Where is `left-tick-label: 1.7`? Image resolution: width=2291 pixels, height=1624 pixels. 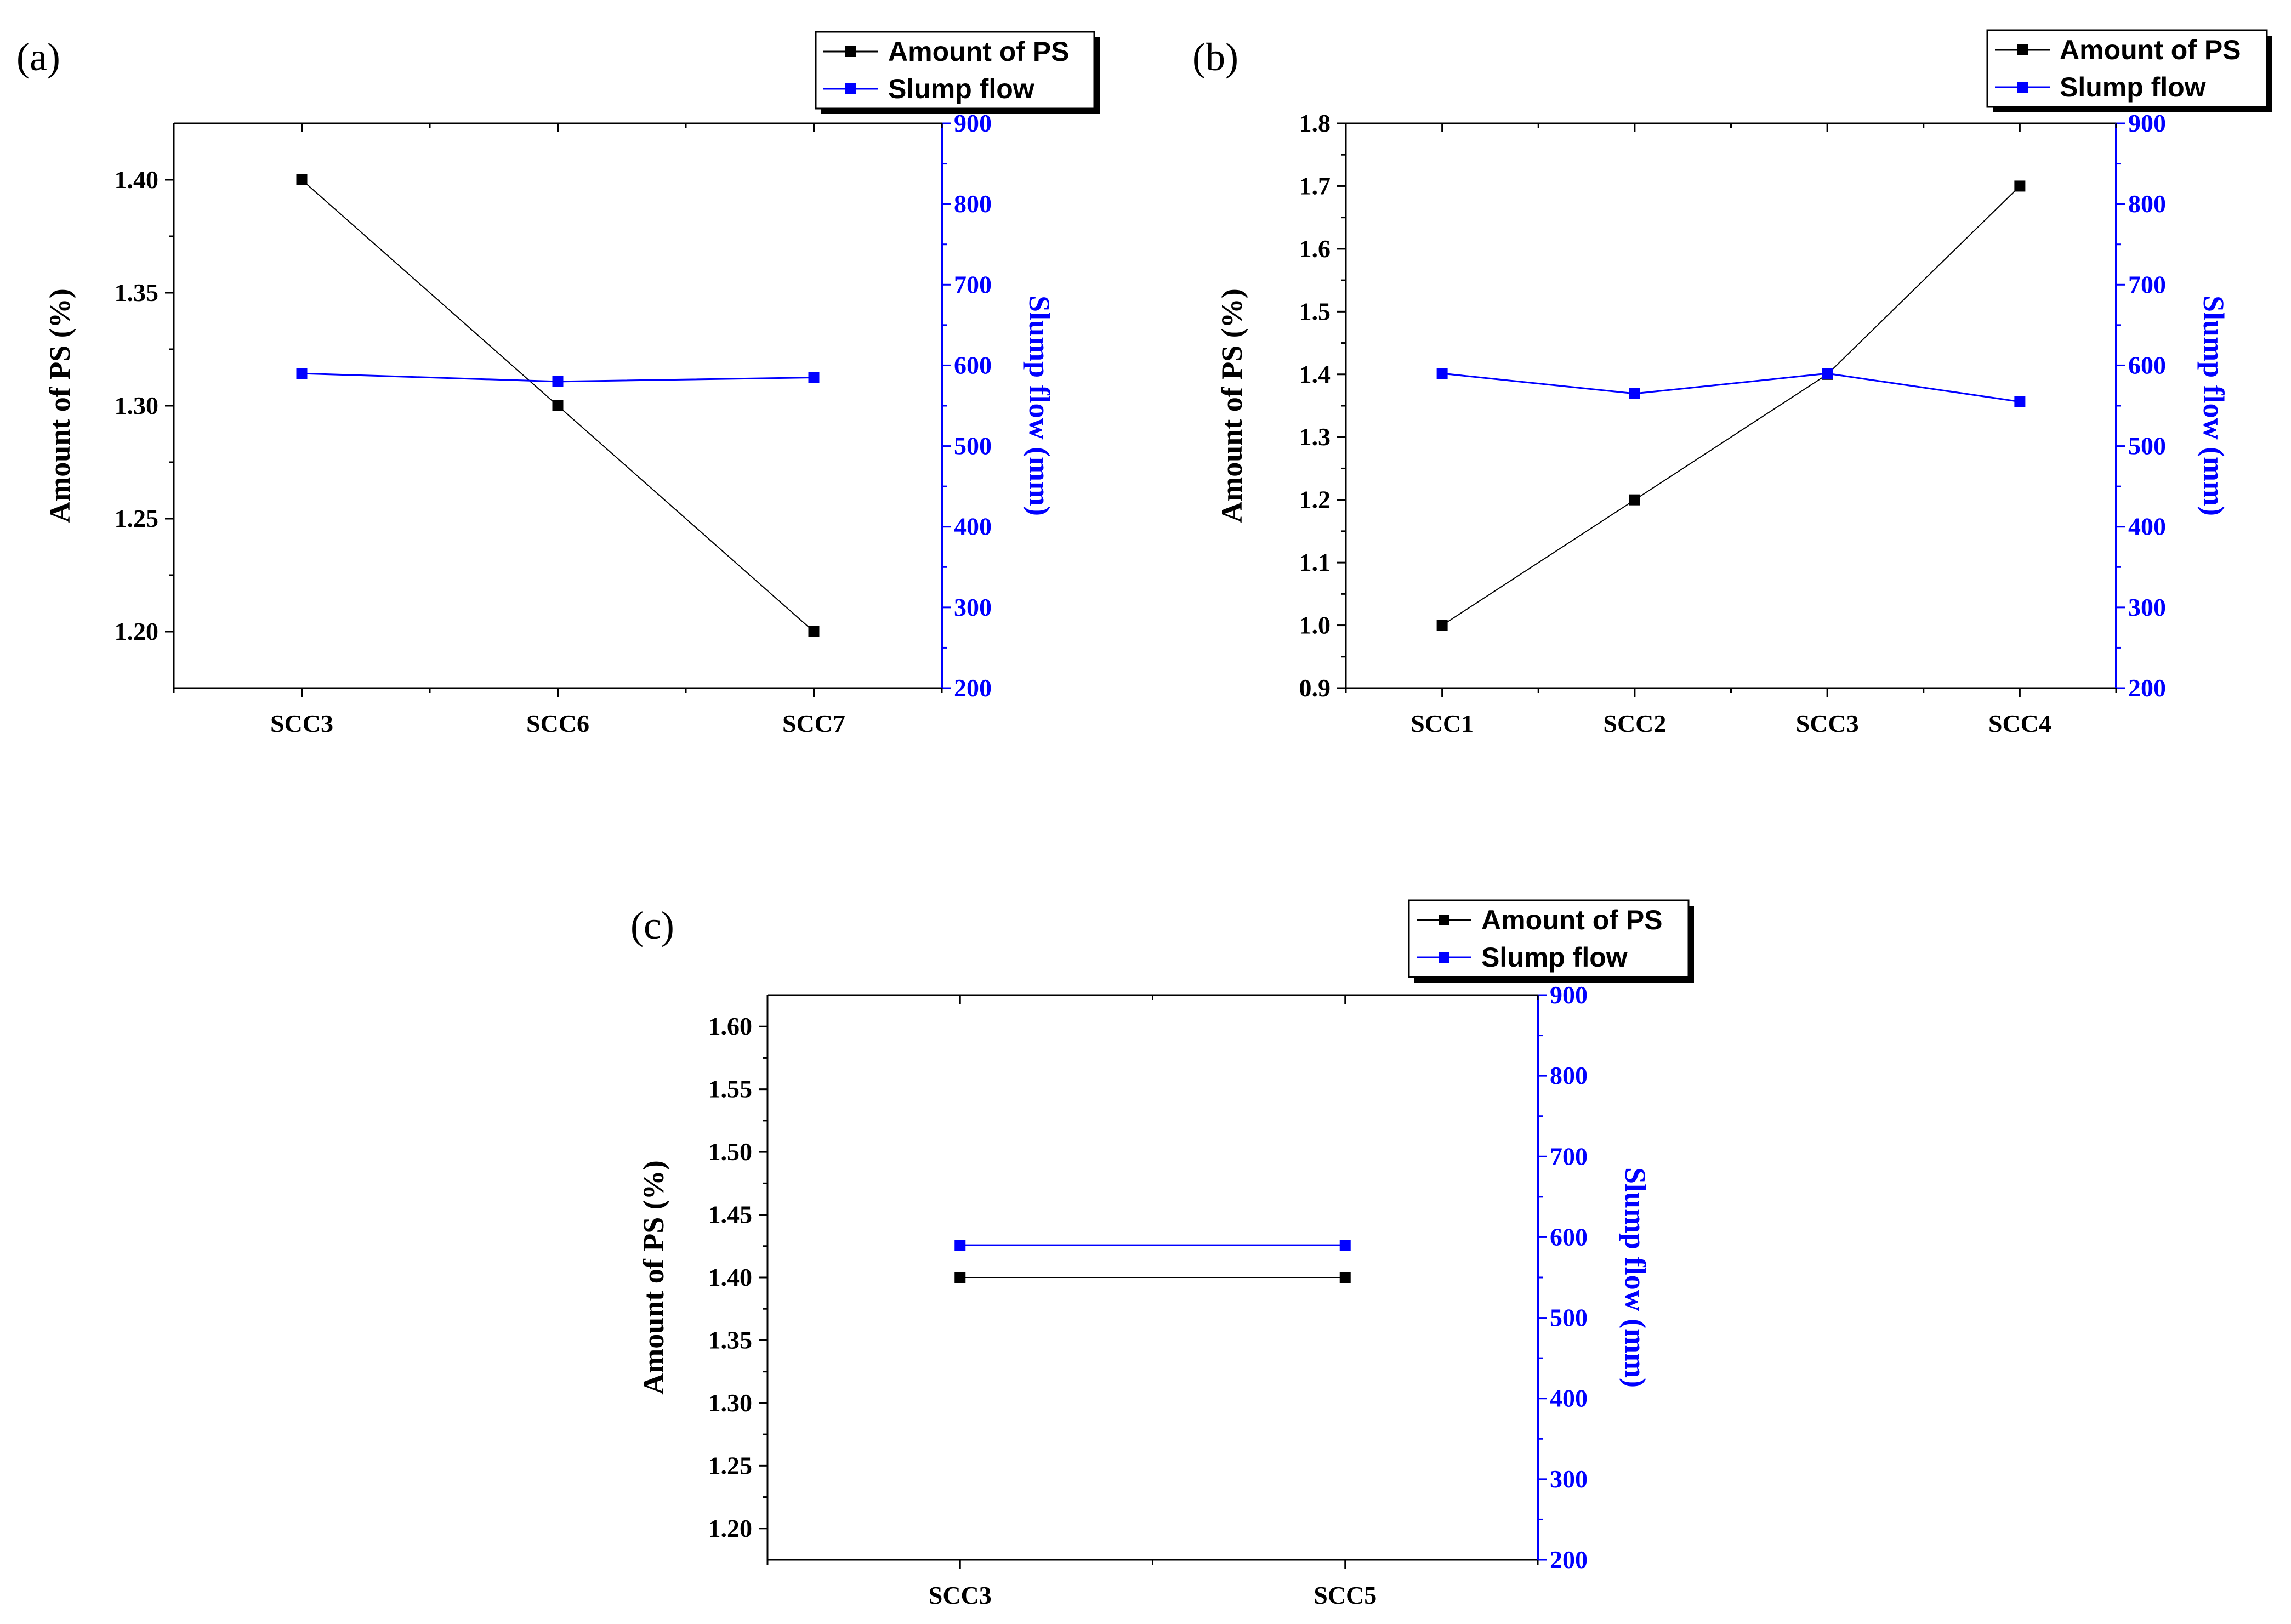 left-tick-label: 1.7 is located at coordinates (1315, 186).